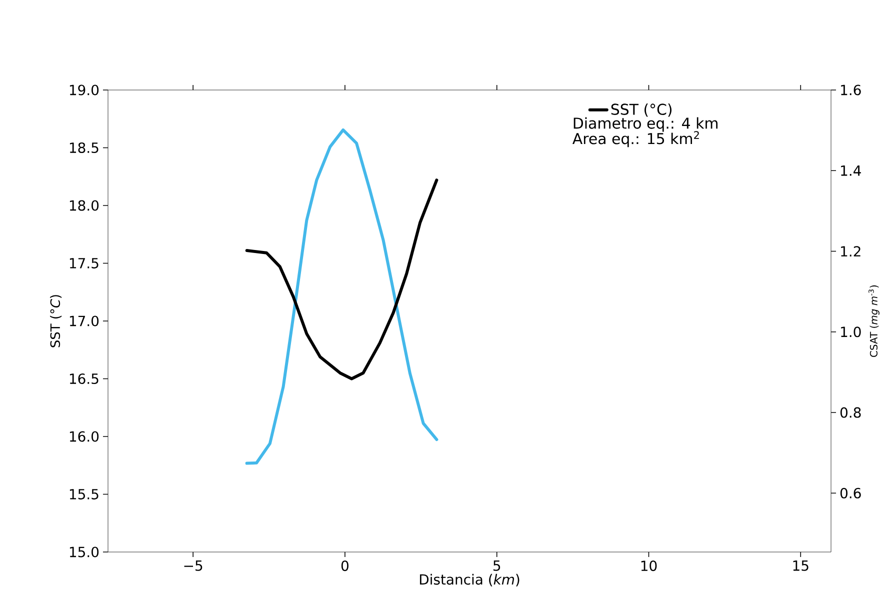 Image resolution: width=890 pixels, height=597 pixels. Describe the element at coordinates (646, 124) in the screenshot. I see `annotation: Diametro eq.: 4 km` at that location.